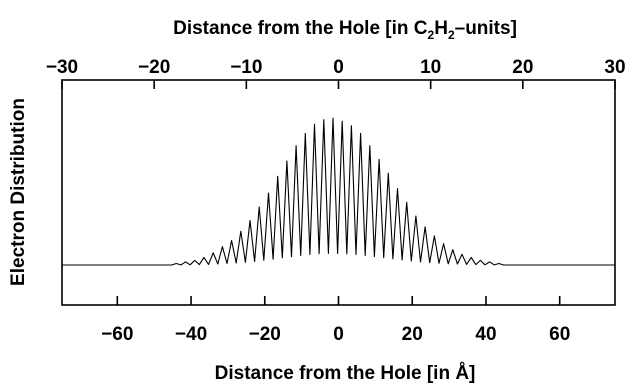 The image size is (644, 385). I want to click on bottom-axis-tick-labels: −60 −40 −20 0 20 40 60, so click(335, 334).